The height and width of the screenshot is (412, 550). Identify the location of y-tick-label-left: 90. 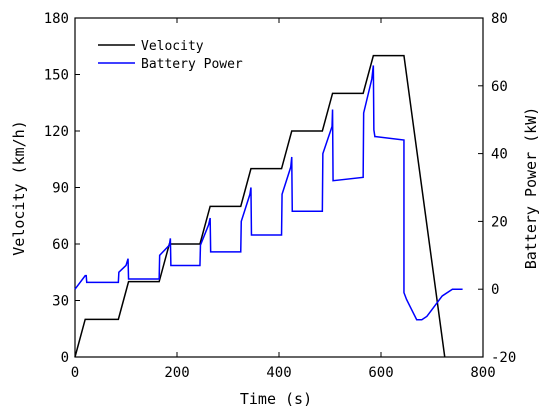
(60, 189).